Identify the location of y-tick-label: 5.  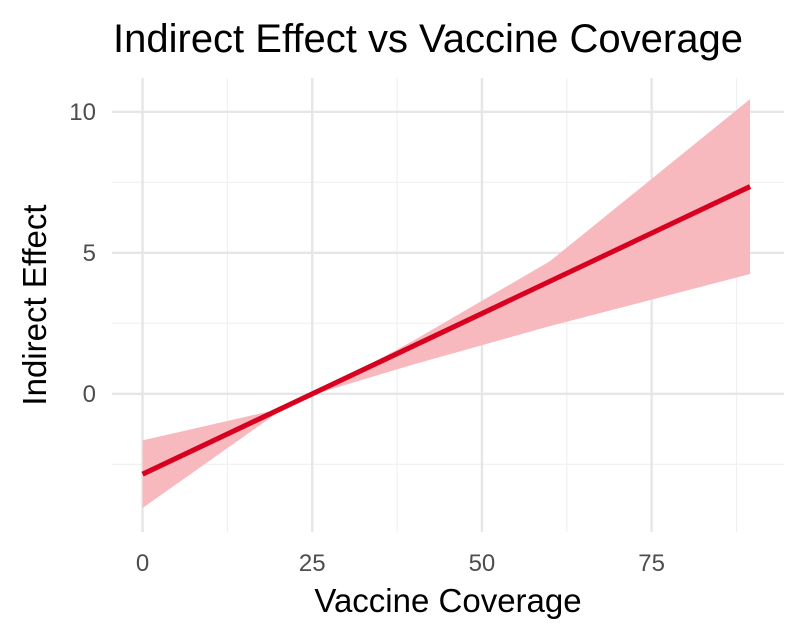
(89, 253).